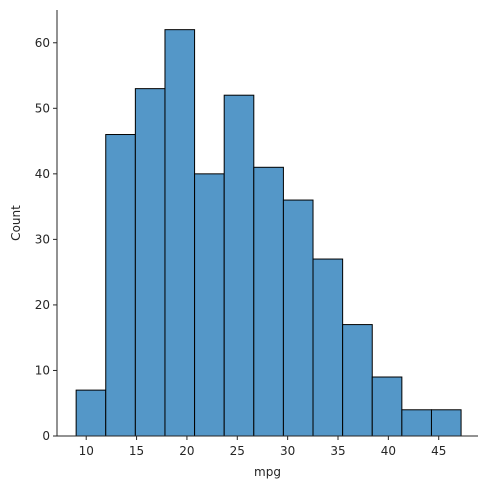 The image size is (489, 490). I want to click on y-tick-label: 20, so click(42, 305).